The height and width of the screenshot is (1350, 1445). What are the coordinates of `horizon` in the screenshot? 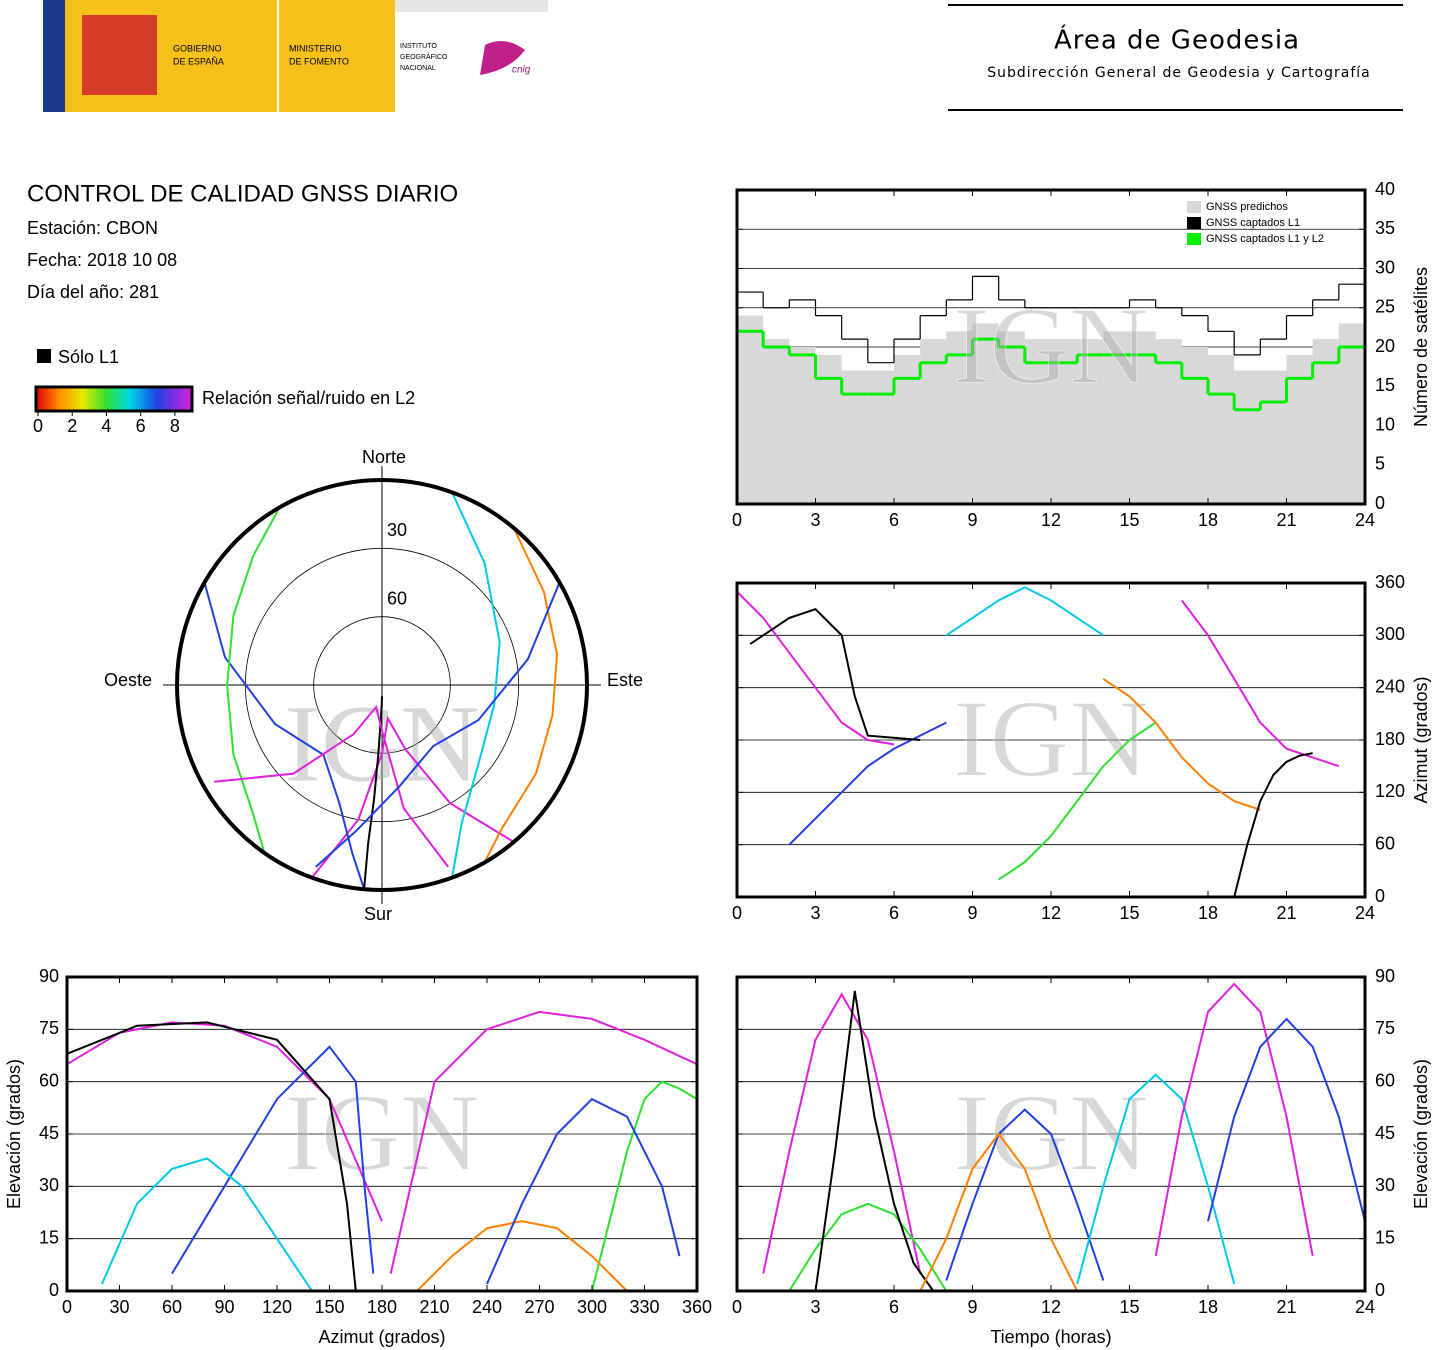 It's located at (382, 685).